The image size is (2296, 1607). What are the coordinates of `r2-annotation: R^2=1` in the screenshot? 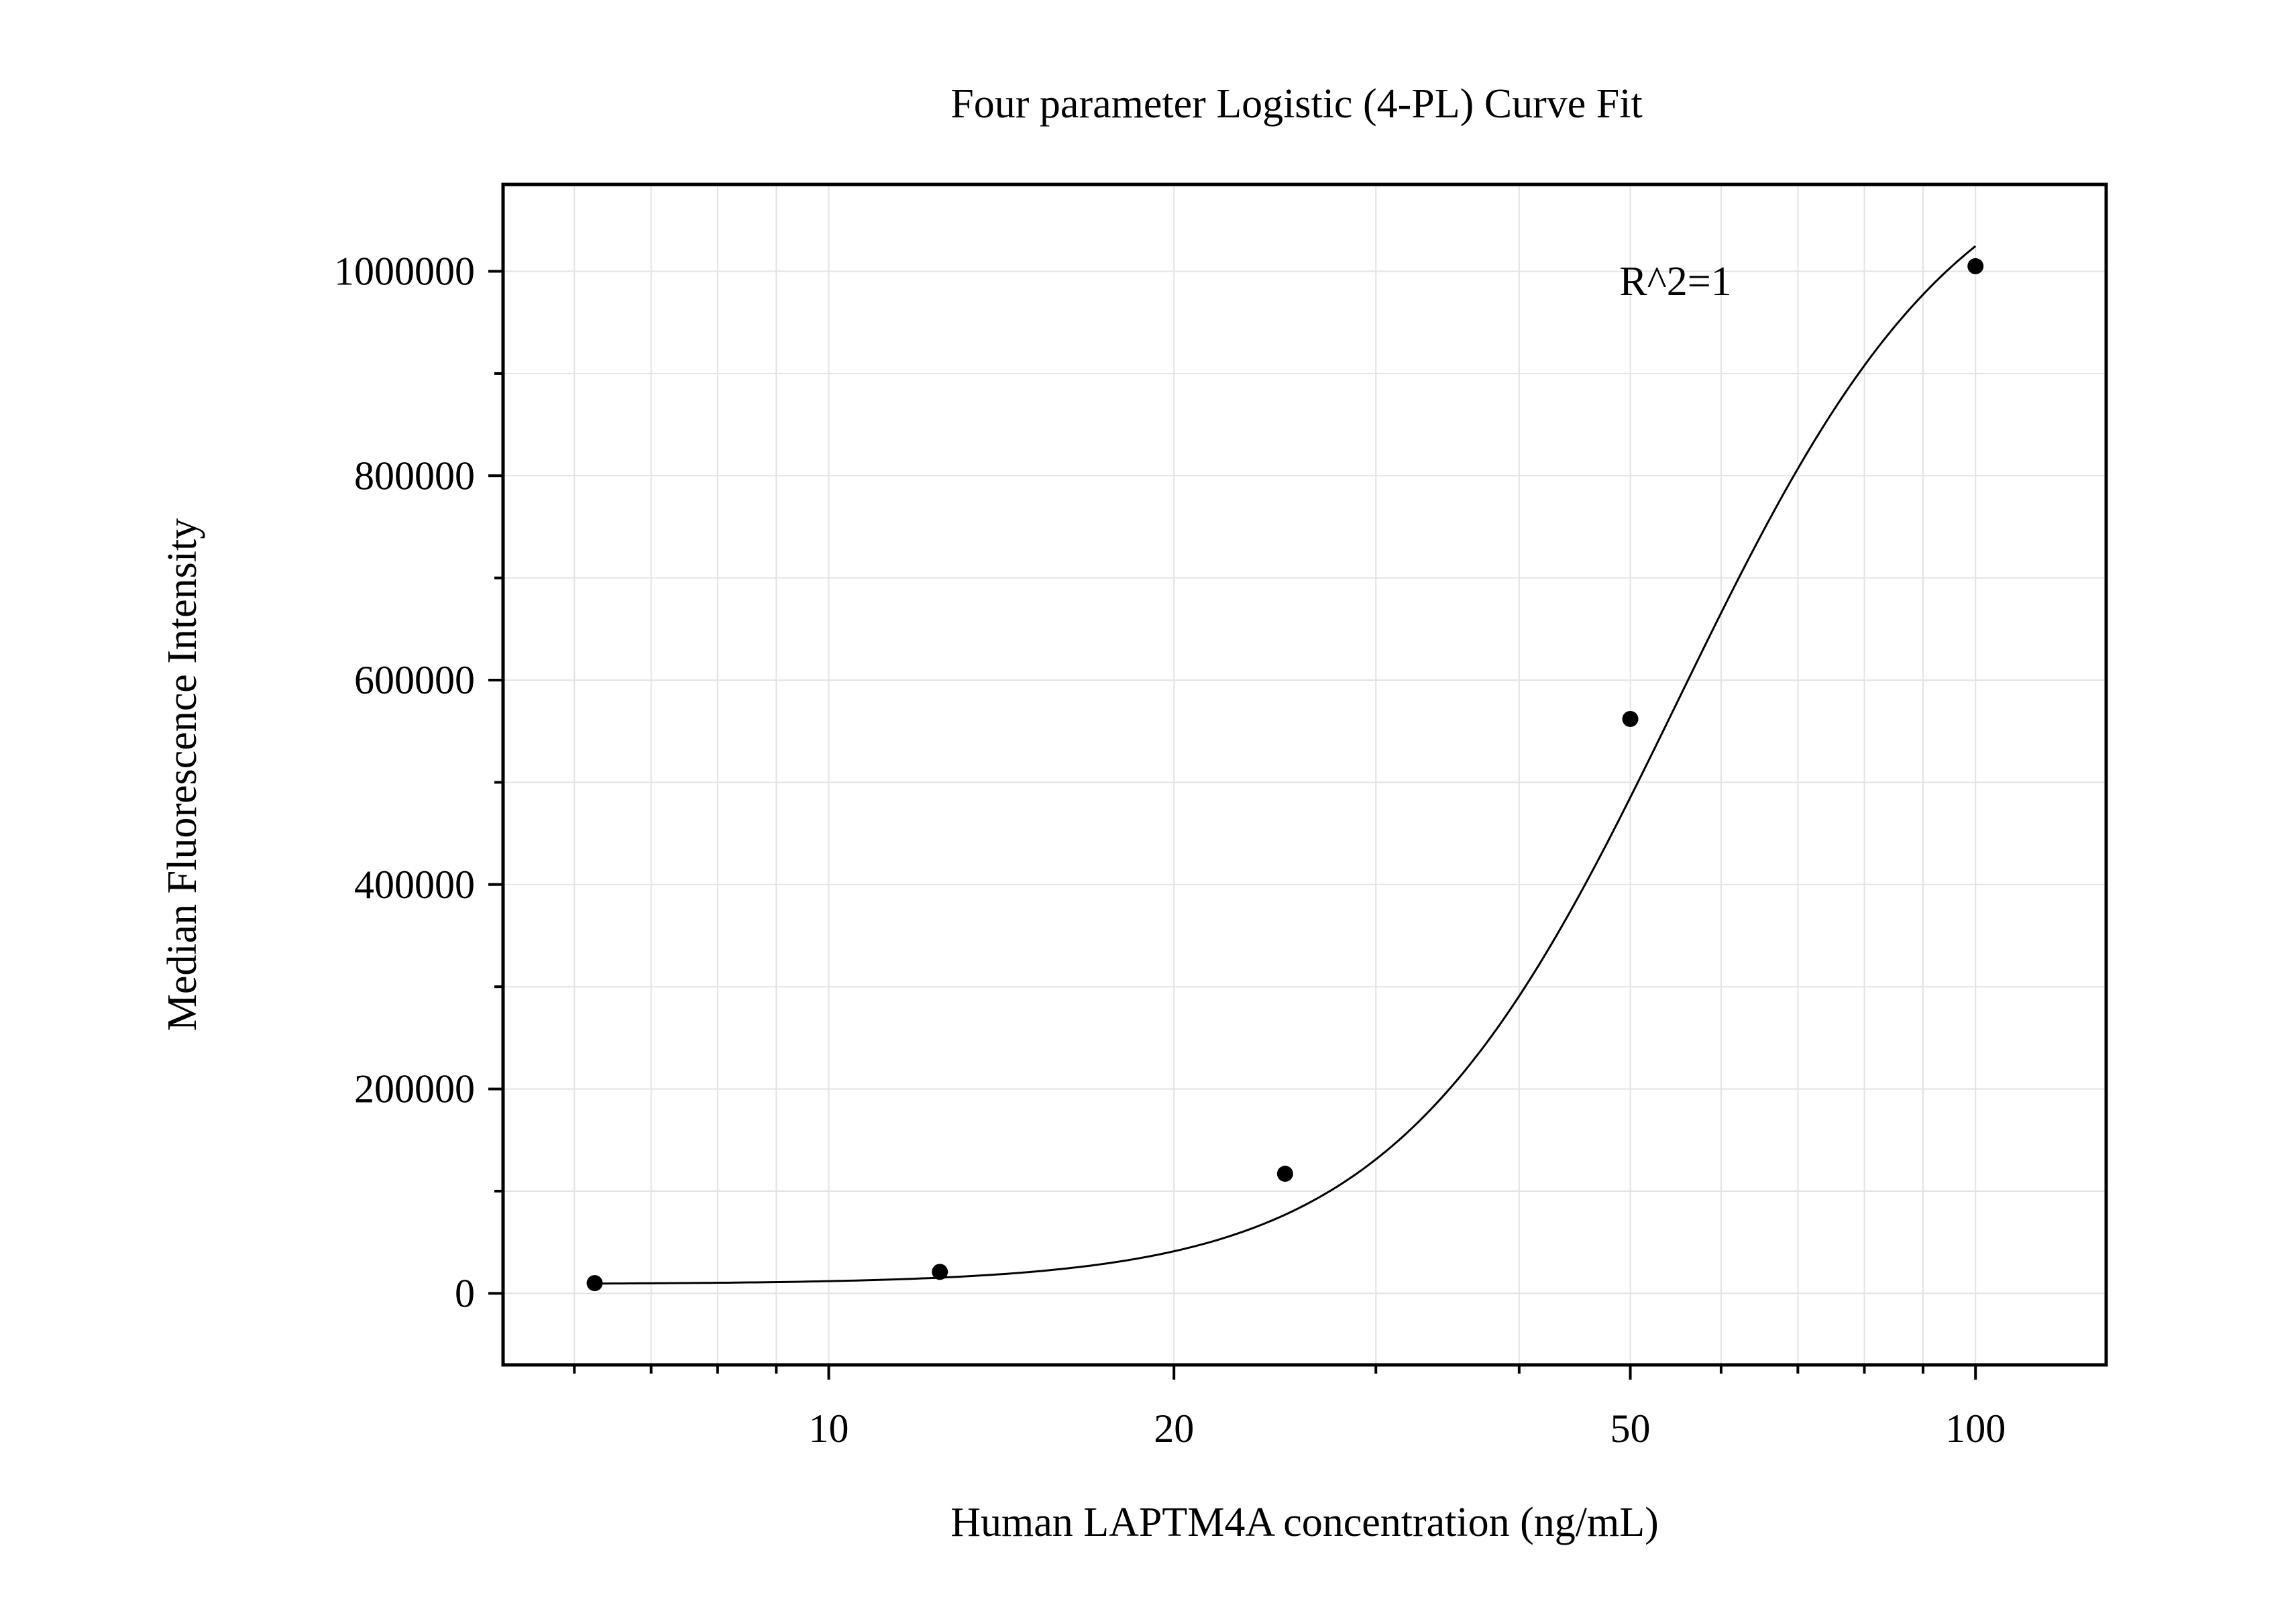 It's located at (1675, 281).